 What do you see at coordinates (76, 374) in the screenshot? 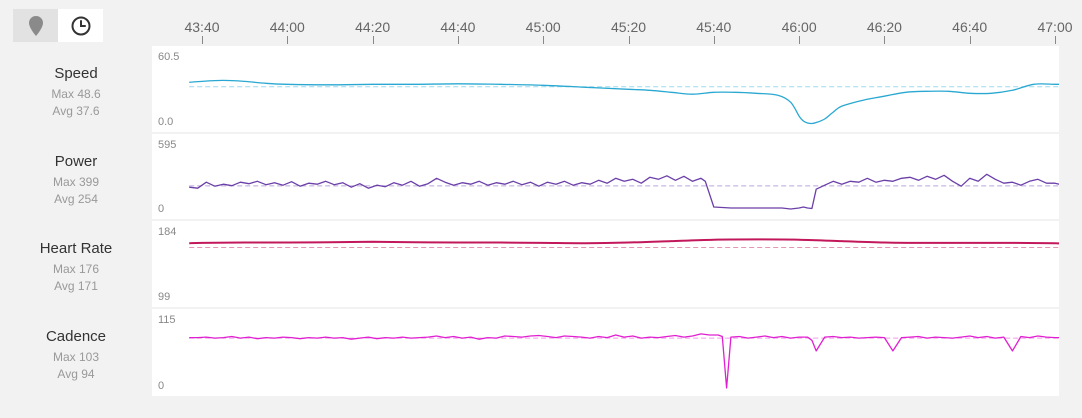
I see `cadence-avg: Avg 94` at bounding box center [76, 374].